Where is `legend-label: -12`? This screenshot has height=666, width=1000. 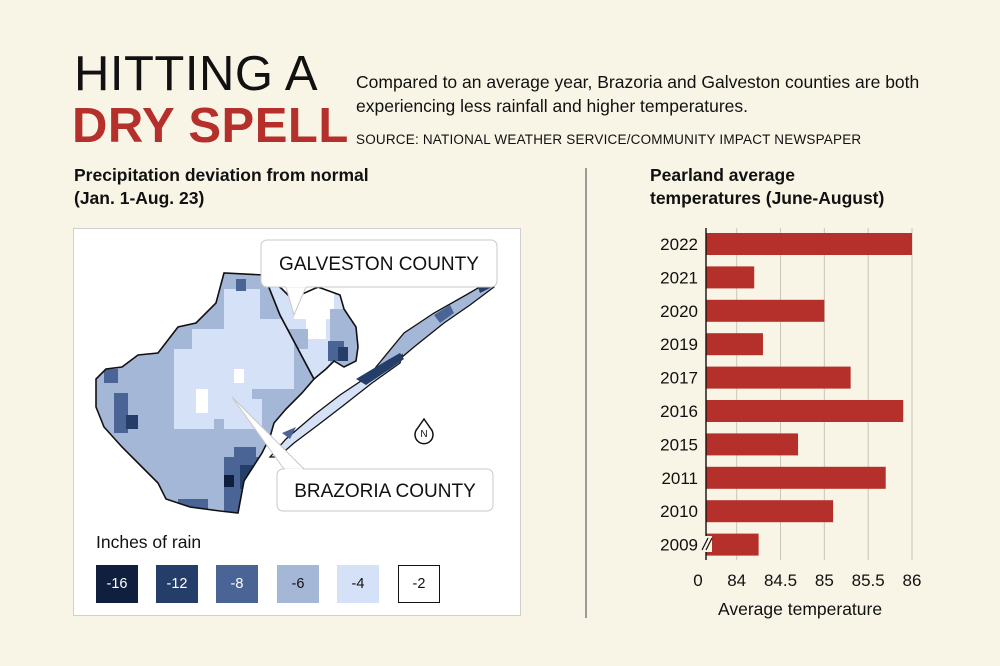 legend-label: -12 is located at coordinates (177, 584).